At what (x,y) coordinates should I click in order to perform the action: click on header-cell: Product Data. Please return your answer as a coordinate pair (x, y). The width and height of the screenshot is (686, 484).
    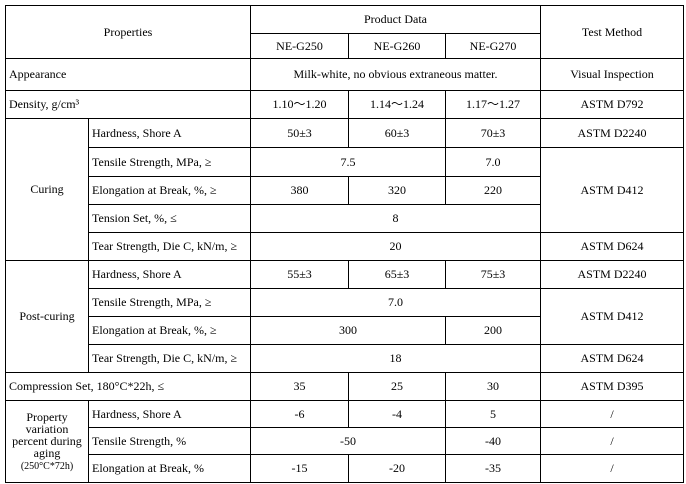
    Looking at the image, I should click on (395, 19).